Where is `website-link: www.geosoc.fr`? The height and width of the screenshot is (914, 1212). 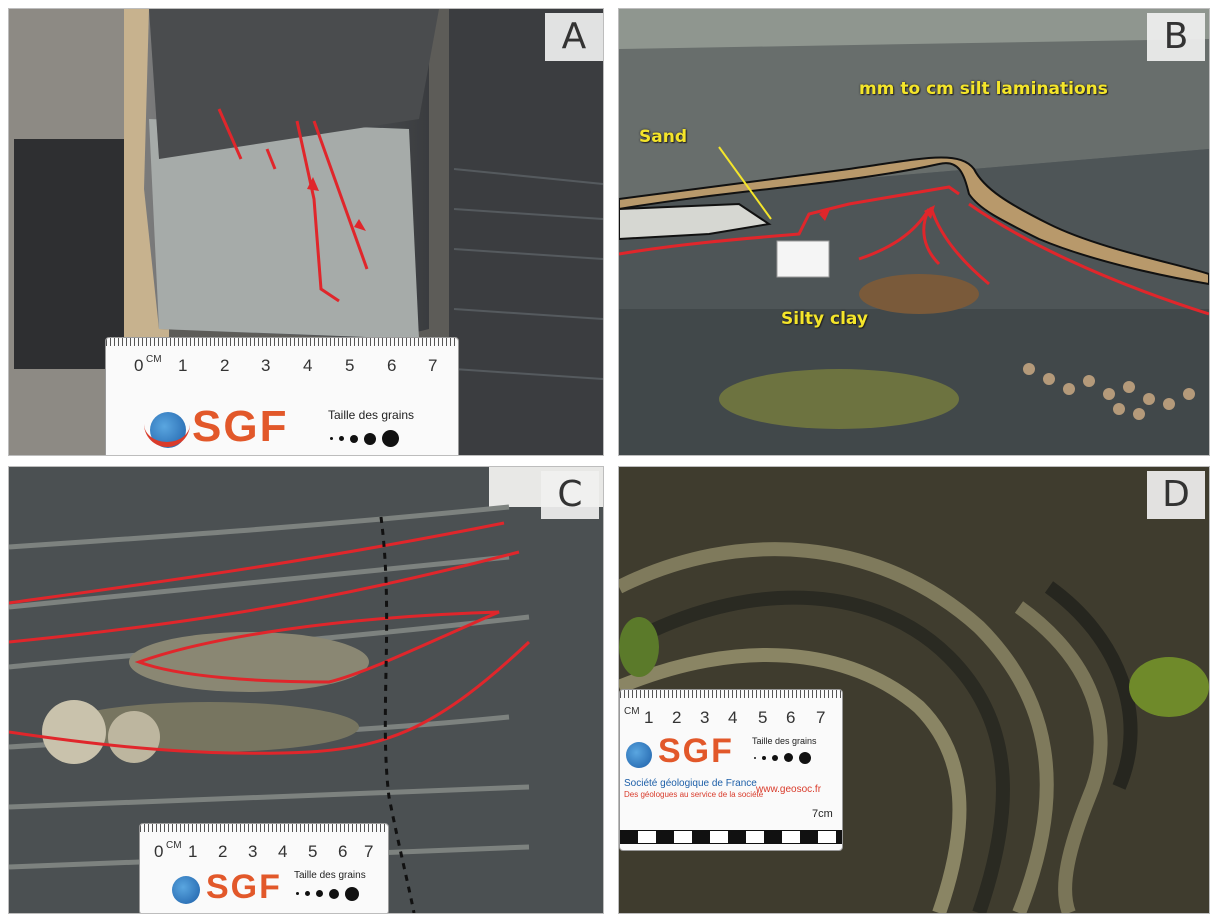 website-link: www.geosoc.fr is located at coordinates (789, 789).